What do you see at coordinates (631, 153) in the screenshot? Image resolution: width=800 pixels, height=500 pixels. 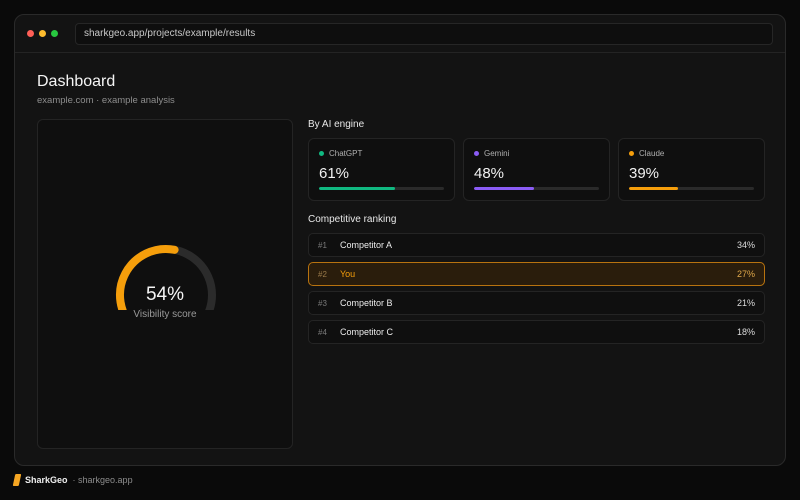 I see `claude-dot-icon` at bounding box center [631, 153].